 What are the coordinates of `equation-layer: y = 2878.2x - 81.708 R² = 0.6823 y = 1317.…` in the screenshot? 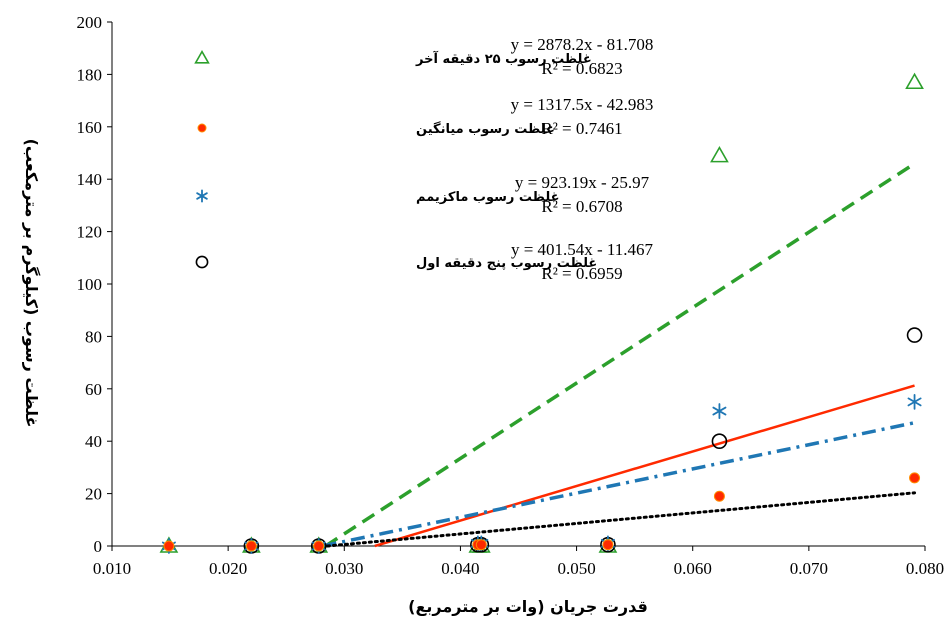 It's located at (582, 159).